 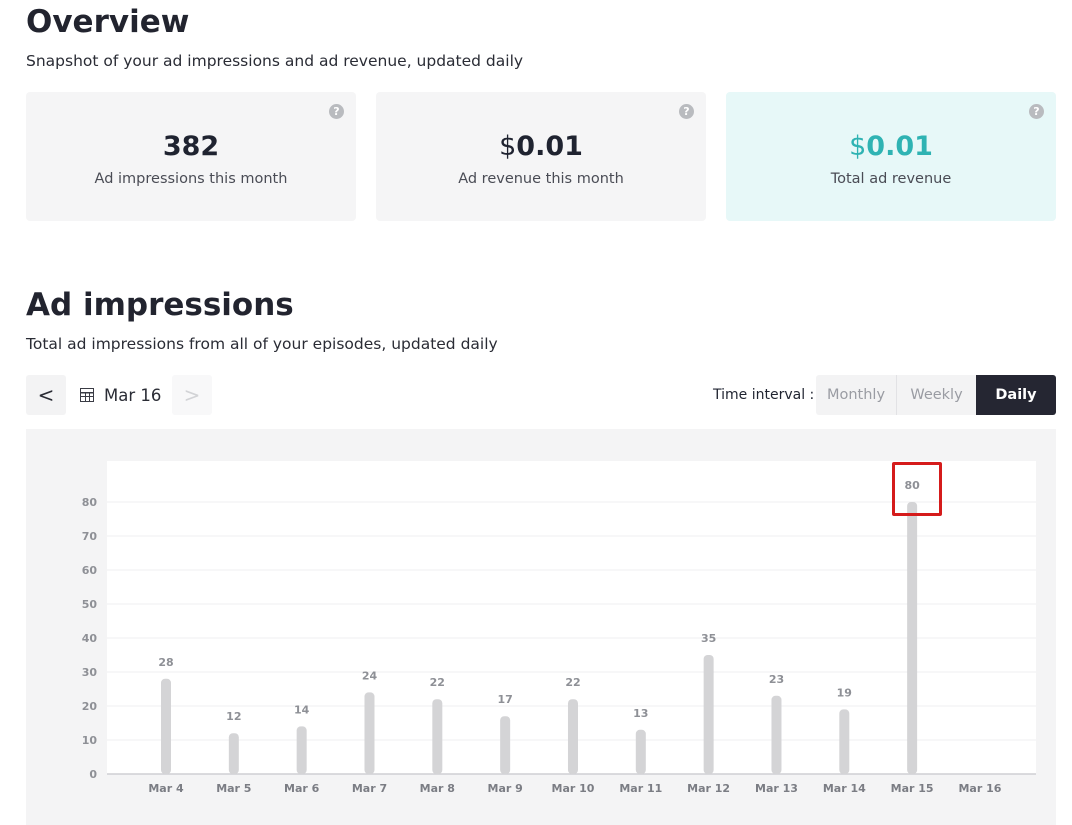 I want to click on prev-date-button: <, so click(x=46, y=395).